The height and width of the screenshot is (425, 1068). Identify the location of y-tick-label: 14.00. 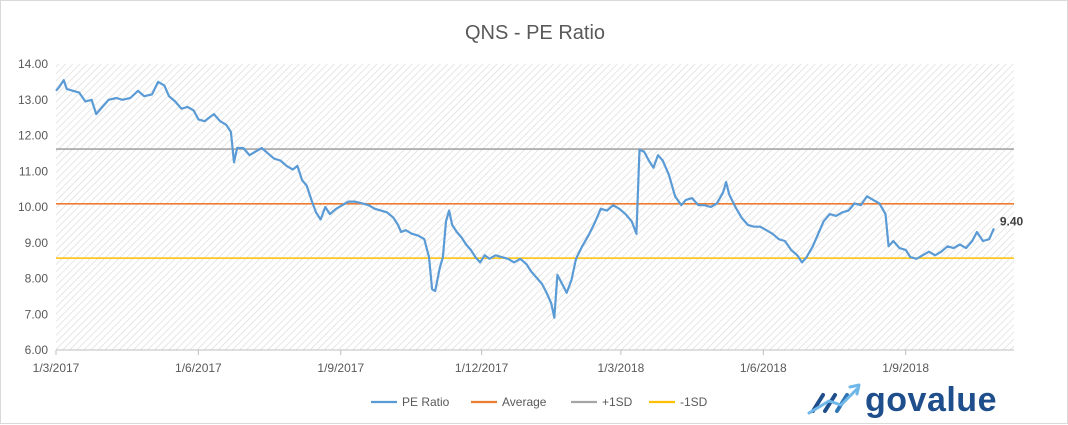
(33, 64).